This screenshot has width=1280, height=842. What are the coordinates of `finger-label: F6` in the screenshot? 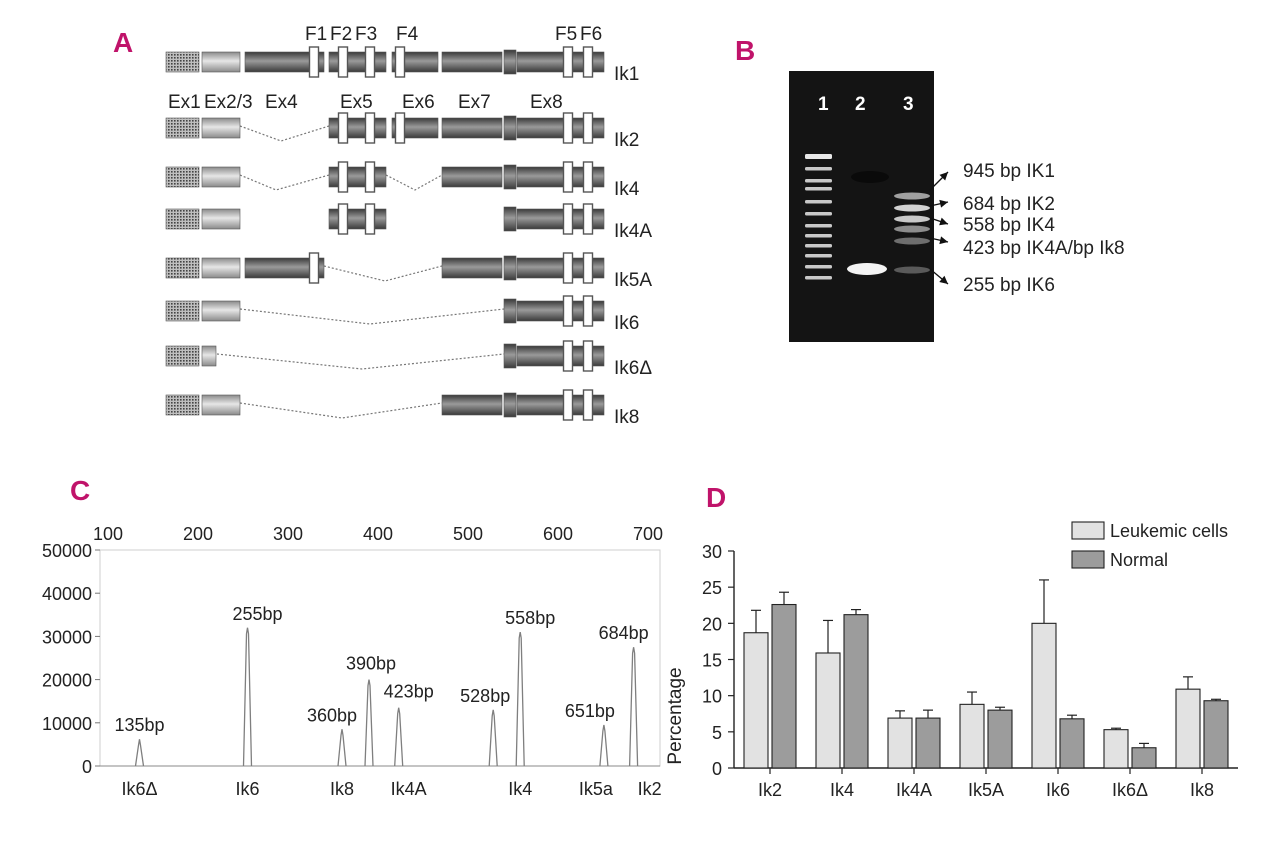 It's located at (591, 34).